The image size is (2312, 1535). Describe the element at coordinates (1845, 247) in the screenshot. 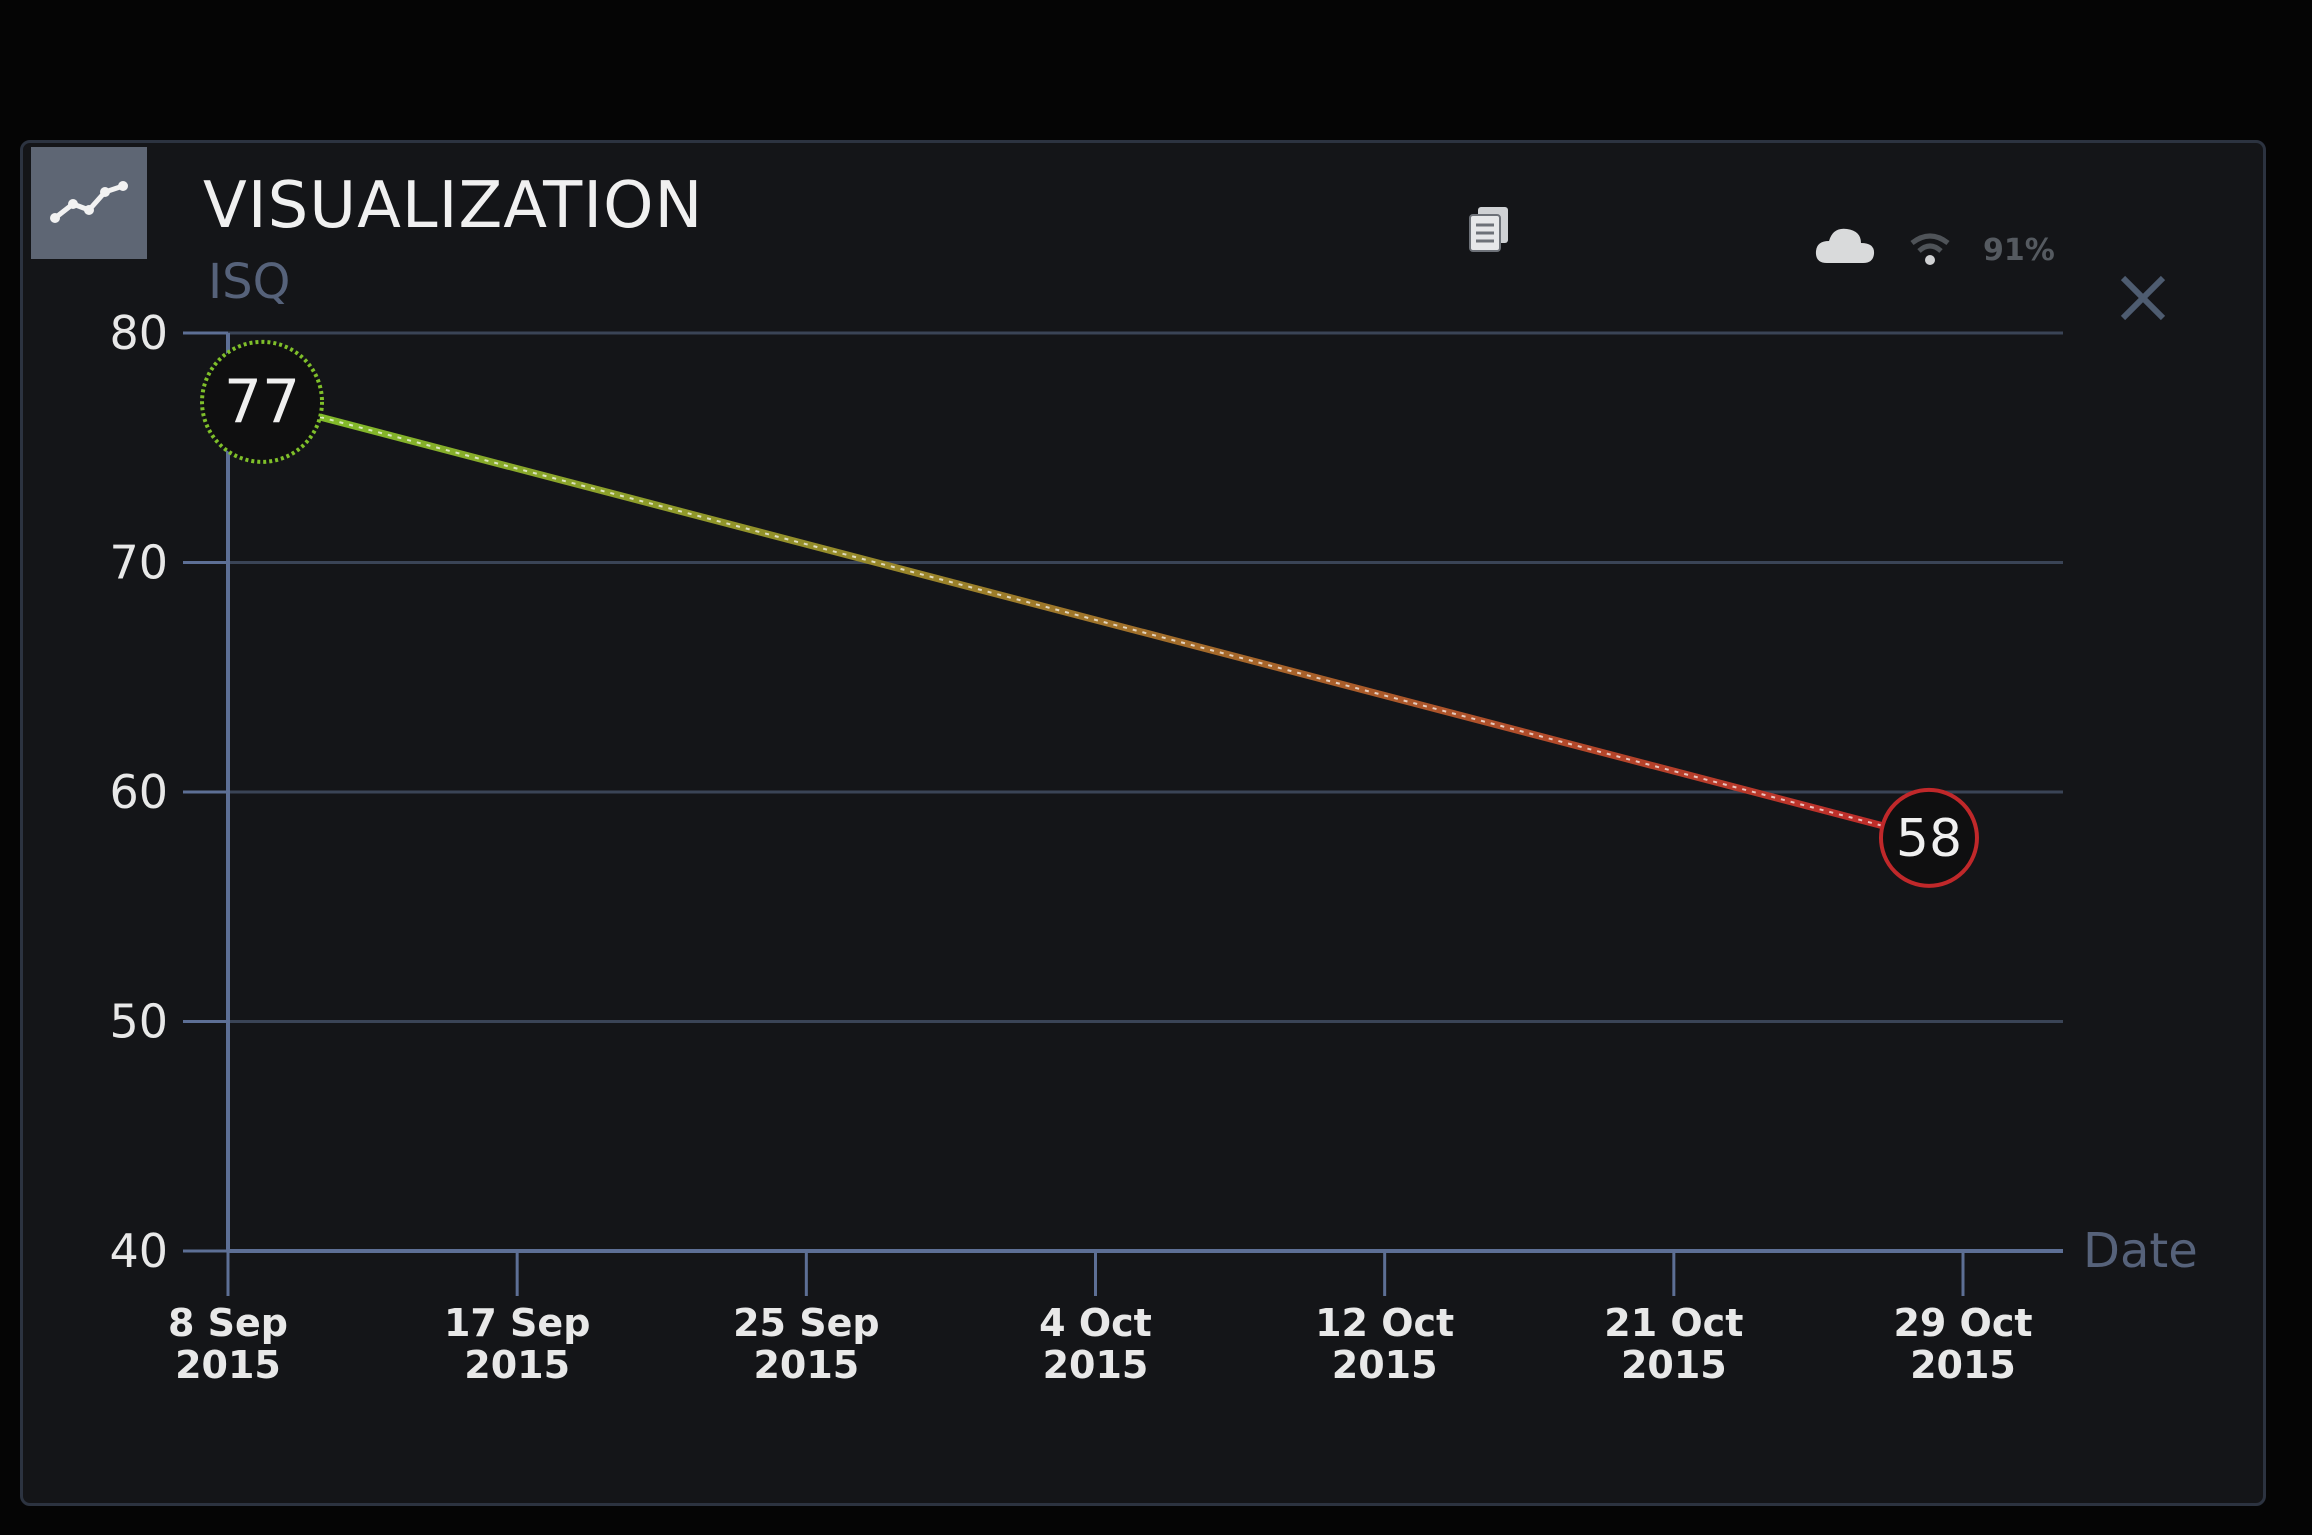

I see `cloud-icon` at that location.